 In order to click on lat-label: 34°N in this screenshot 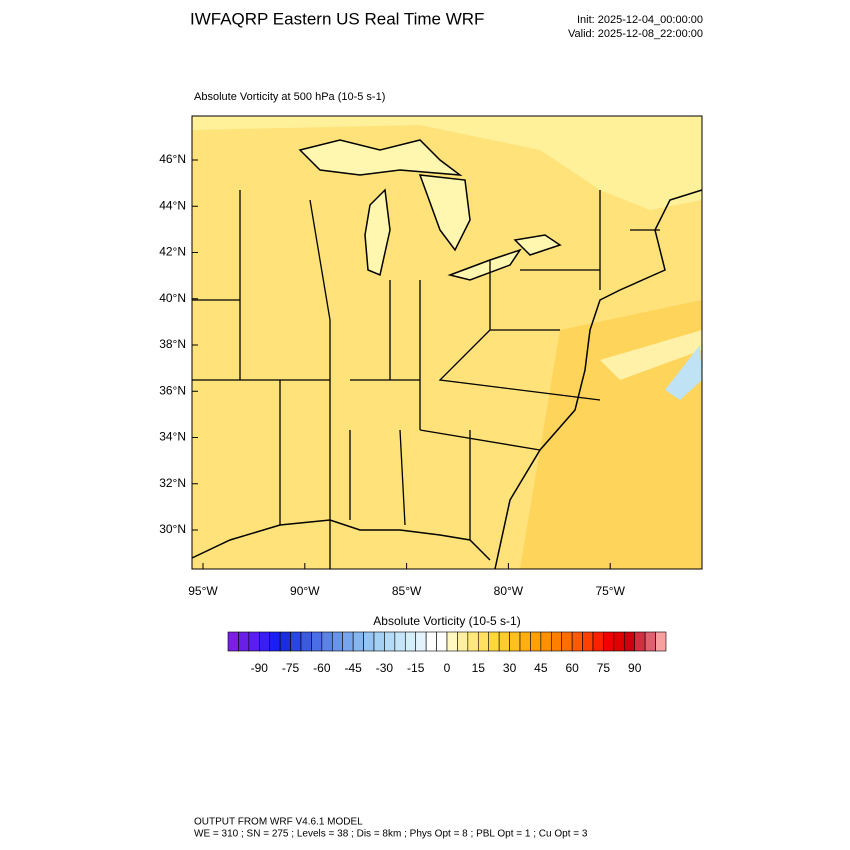, I will do `click(172, 437)`.